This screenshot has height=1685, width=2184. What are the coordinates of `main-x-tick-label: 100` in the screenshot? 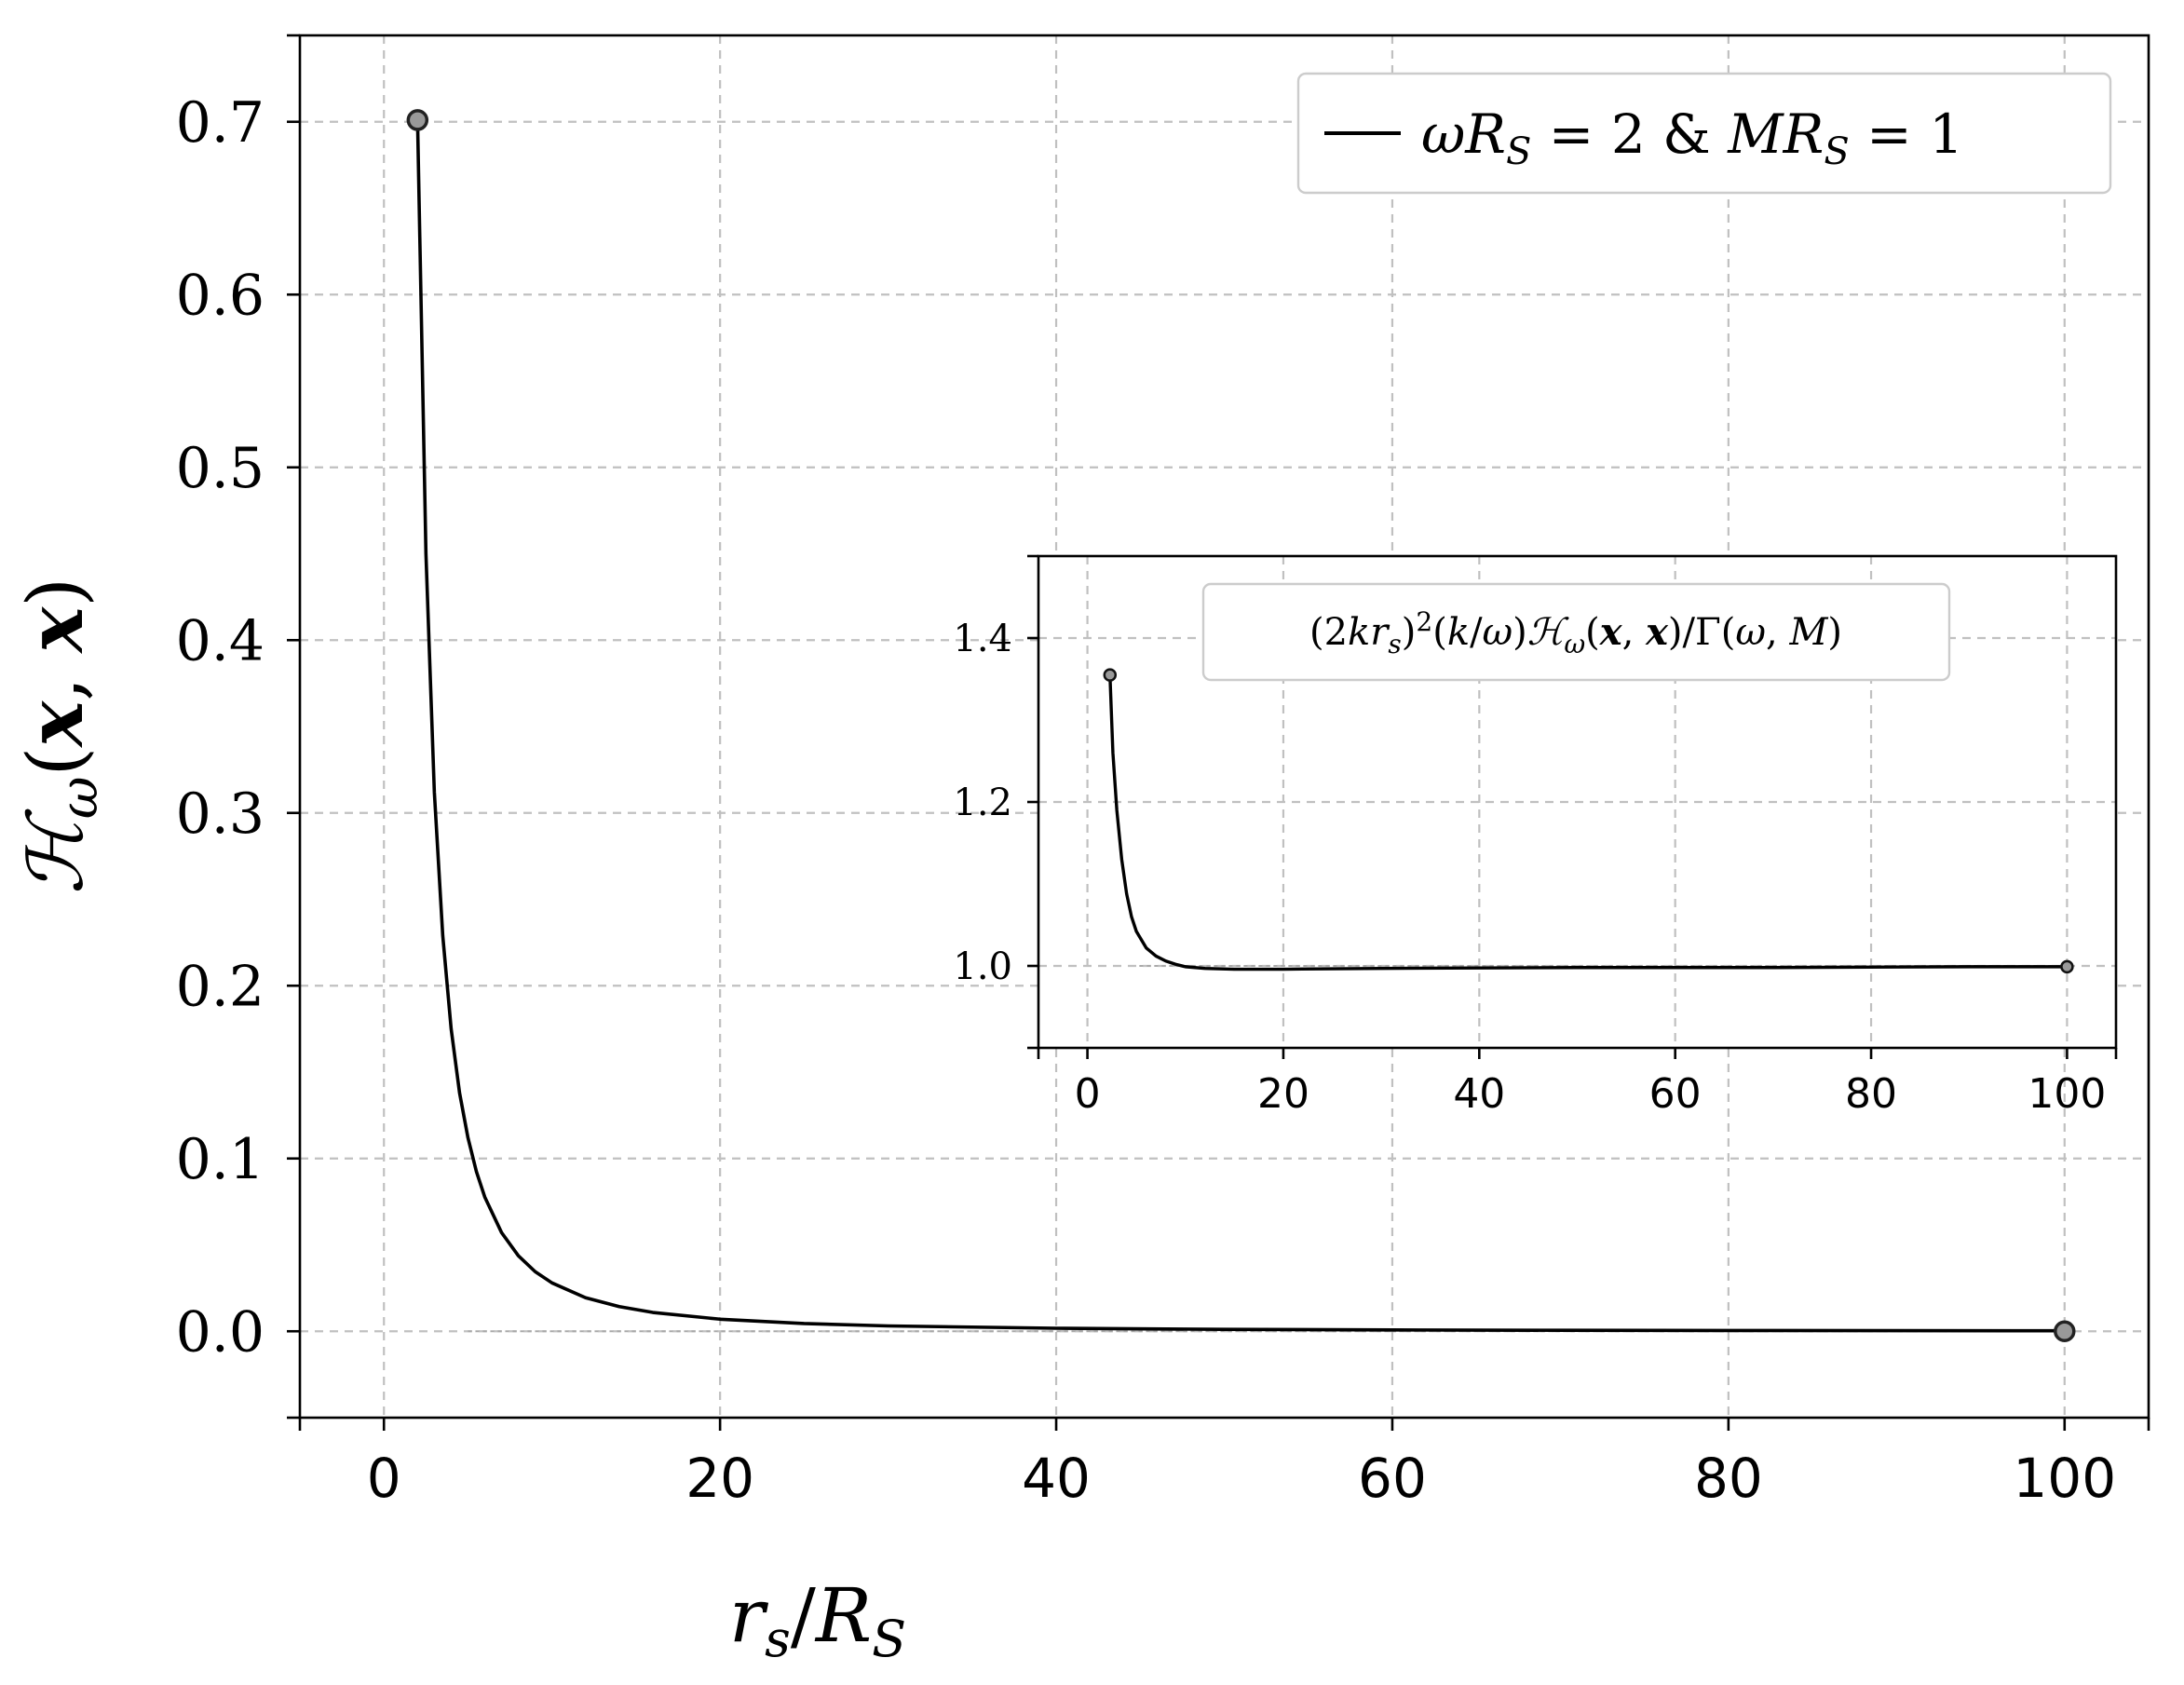 It's located at (2064, 1478).